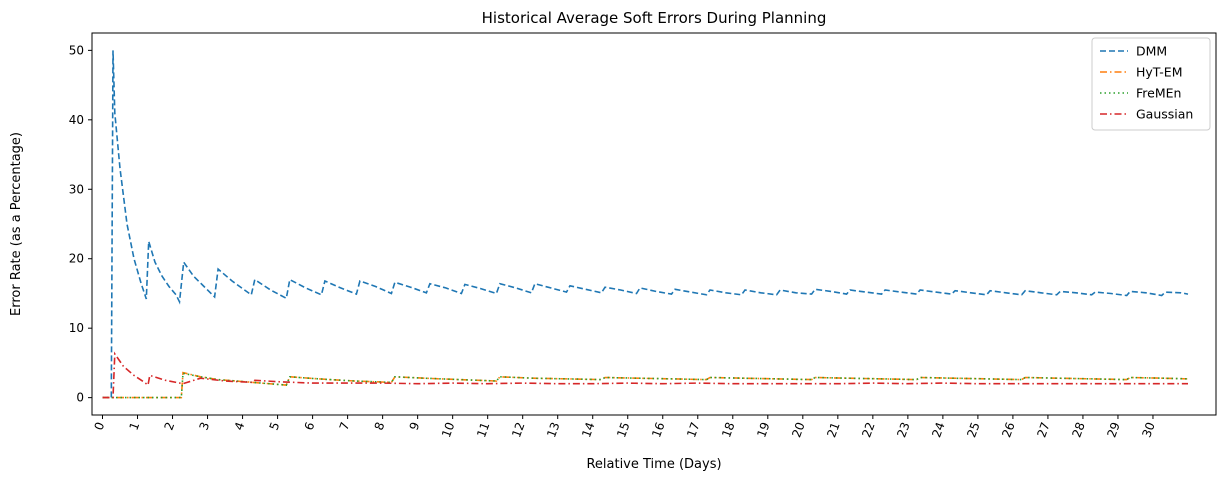 The image size is (1232, 478). What do you see at coordinates (653, 464) in the screenshot?
I see `x-axis-label: Relative Time (Days)` at bounding box center [653, 464].